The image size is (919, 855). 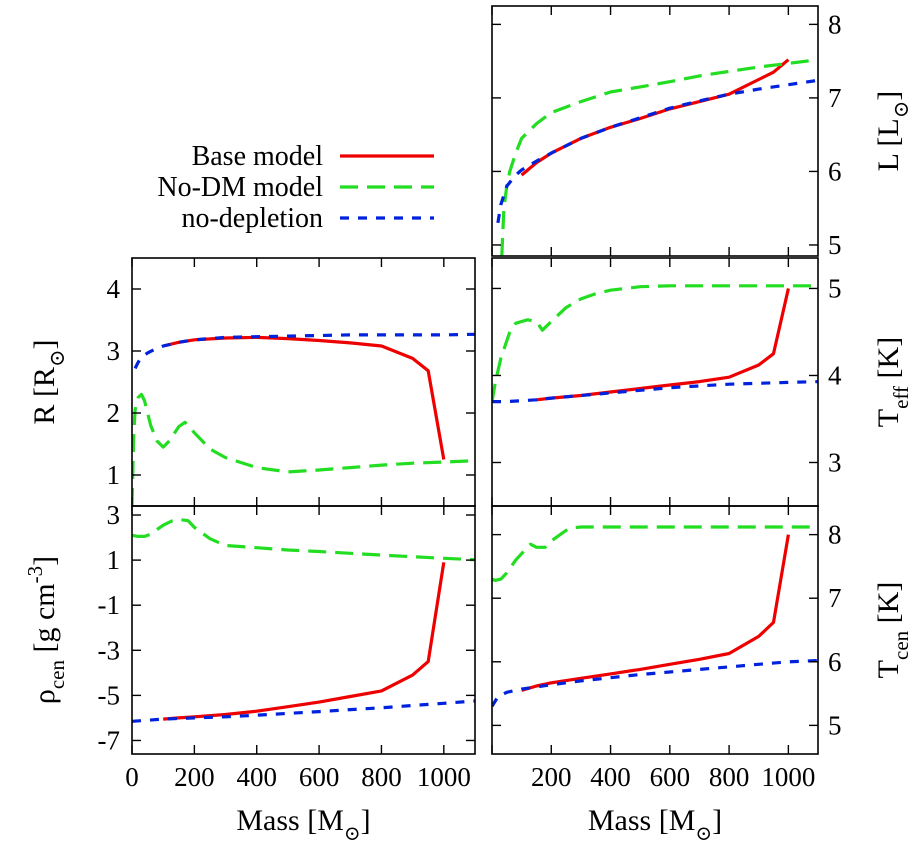 What do you see at coordinates (729, 777) in the screenshot?
I see `xtick-label-Tcen: 800` at bounding box center [729, 777].